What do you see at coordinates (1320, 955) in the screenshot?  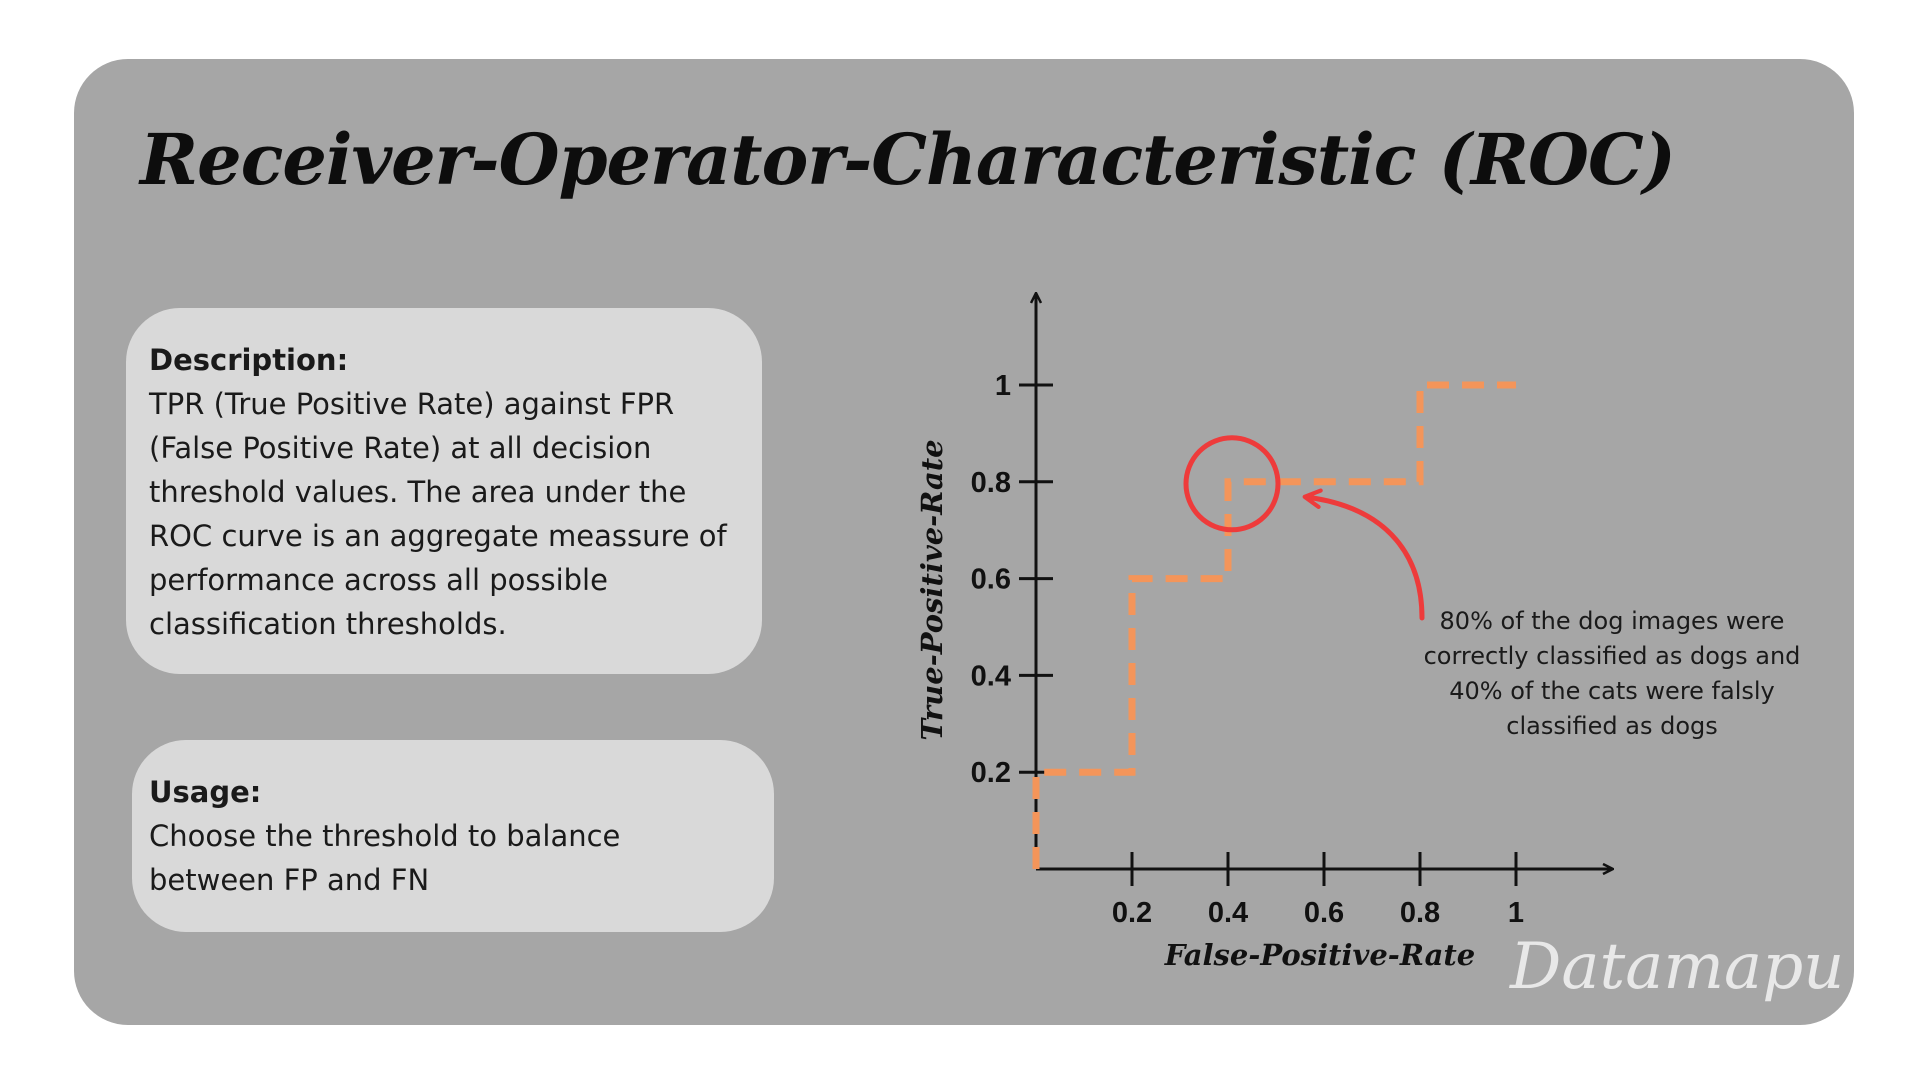 I see `x-axis-label: False-Positive-Rate` at bounding box center [1320, 955].